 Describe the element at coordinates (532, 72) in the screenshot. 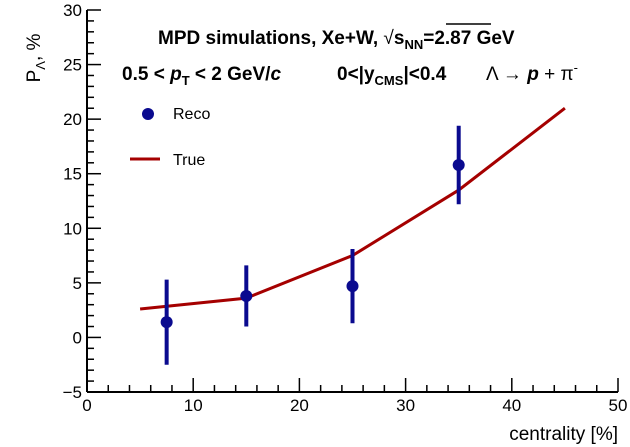

I see `annotation-decay: Λ → p + π-` at that location.